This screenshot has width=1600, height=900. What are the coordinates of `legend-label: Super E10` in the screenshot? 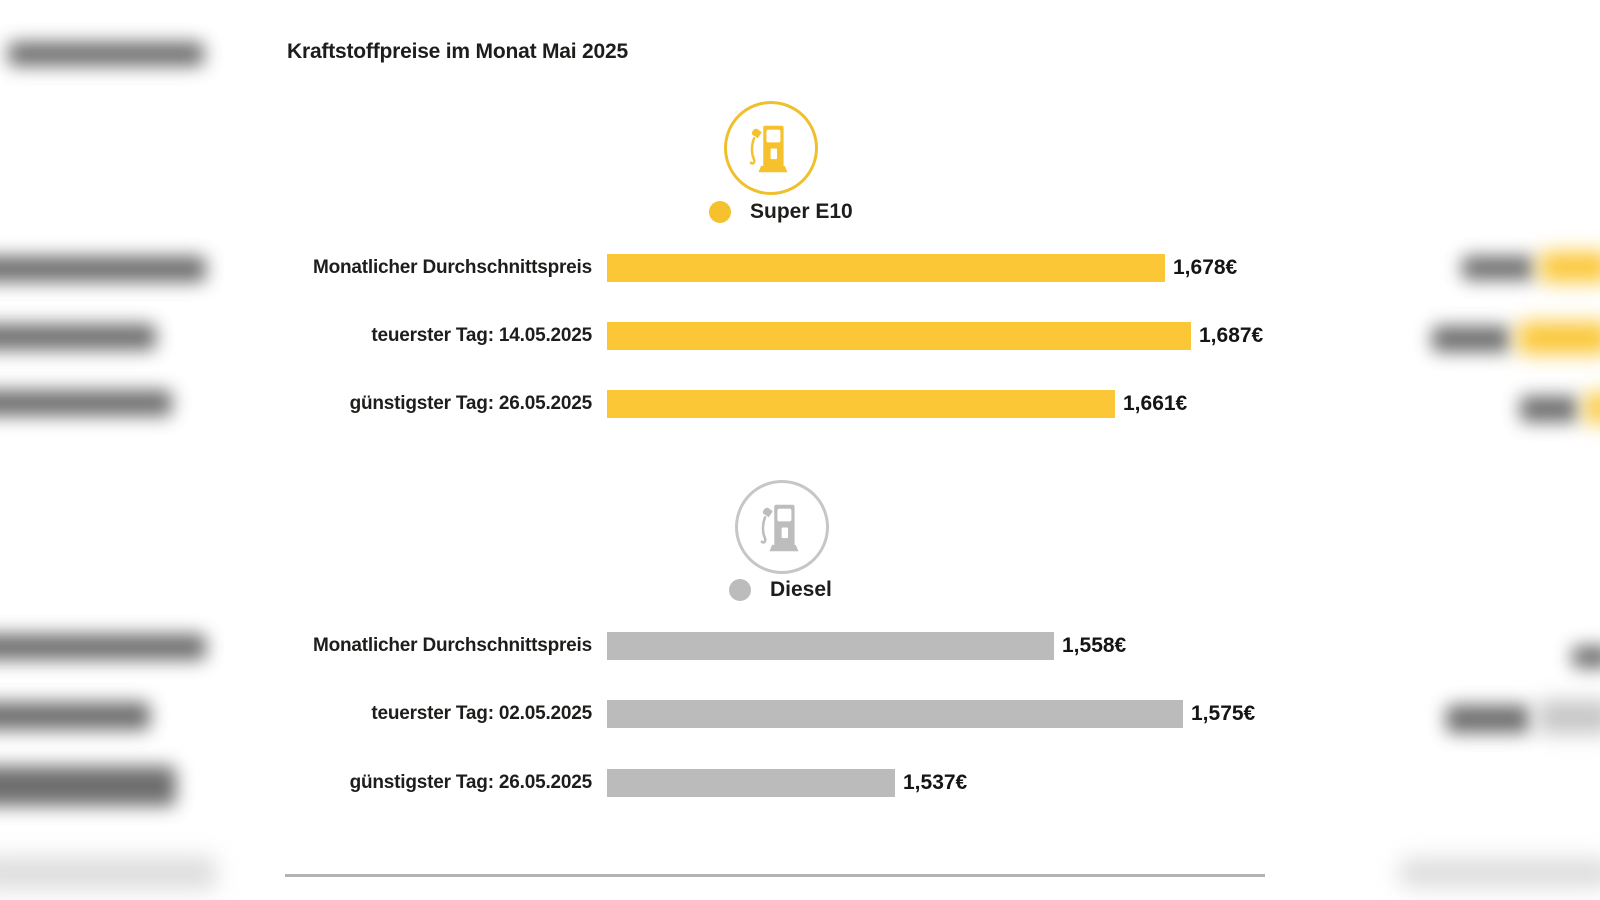 It's located at (801, 211).